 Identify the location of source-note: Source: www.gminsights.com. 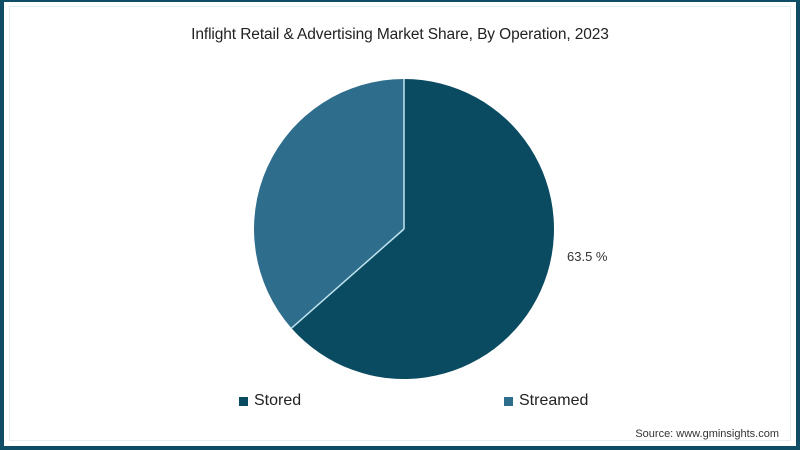
(707, 434).